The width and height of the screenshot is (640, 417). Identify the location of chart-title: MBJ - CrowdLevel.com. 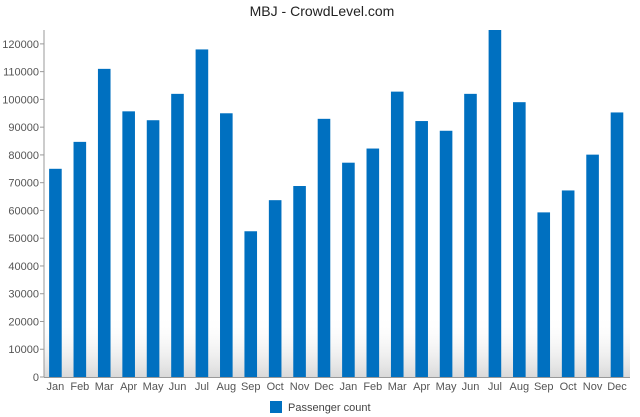
(322, 11).